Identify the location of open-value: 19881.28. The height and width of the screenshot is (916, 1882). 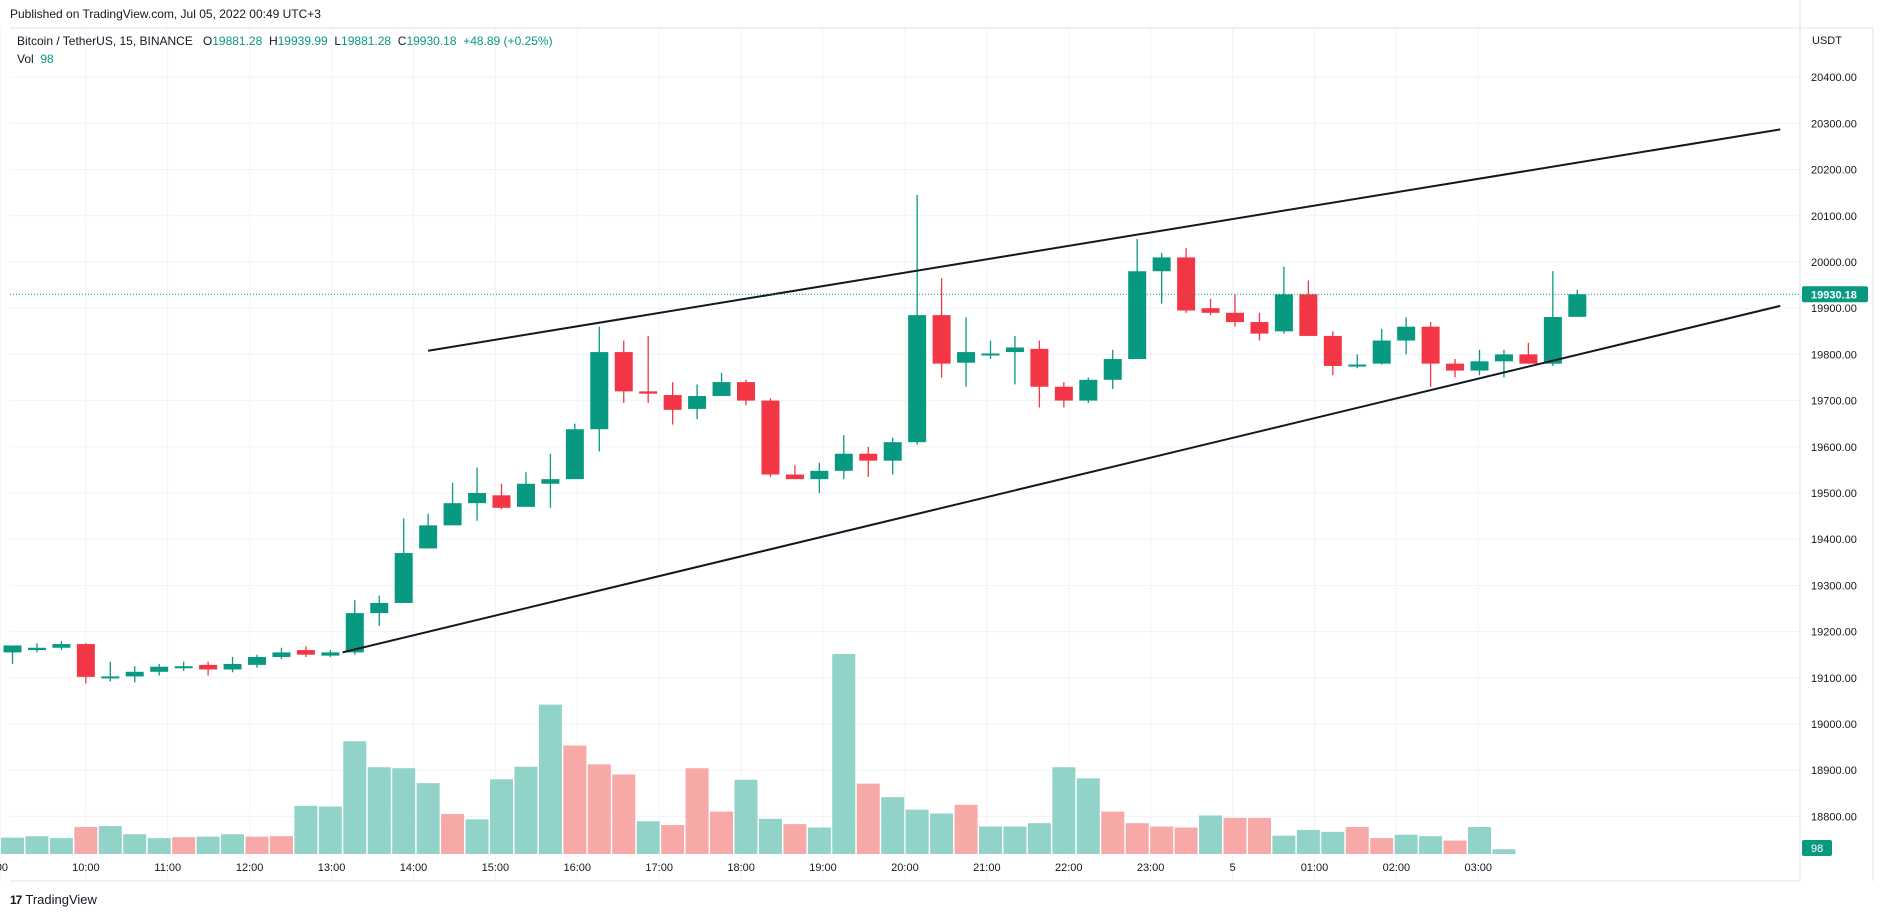
(237, 41).